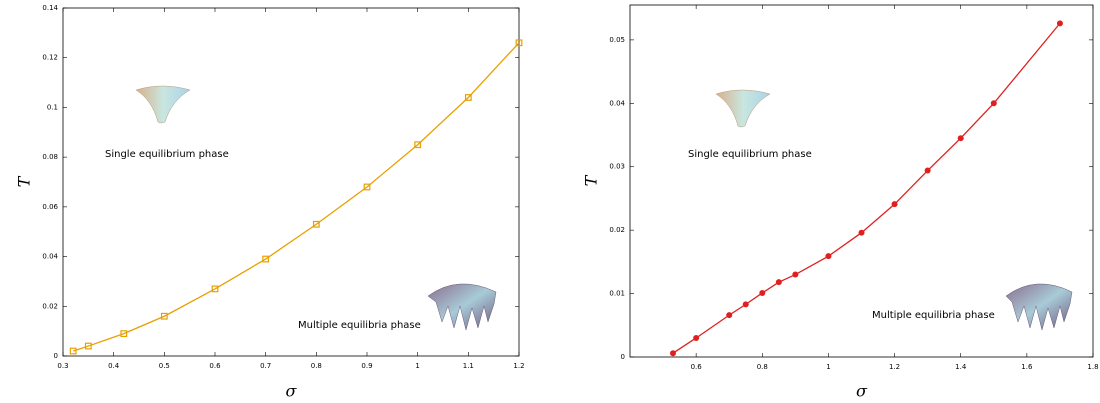 This screenshot has height=403, width=1100. I want to click on x-tick-label: 0.3, so click(62, 366).